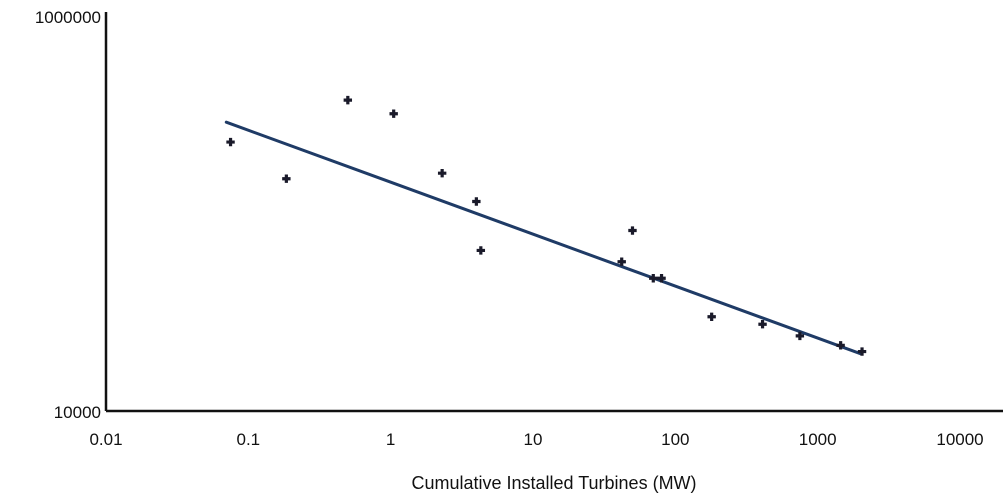  I want to click on x-tick-label: 1000, so click(818, 439).